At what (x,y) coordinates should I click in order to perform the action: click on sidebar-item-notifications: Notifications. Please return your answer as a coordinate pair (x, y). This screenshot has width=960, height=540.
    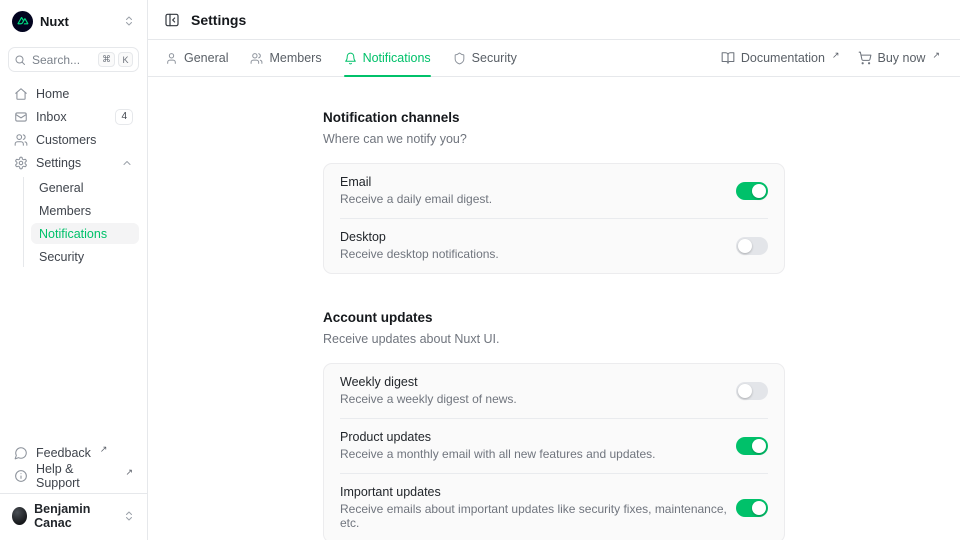
    Looking at the image, I should click on (85, 233).